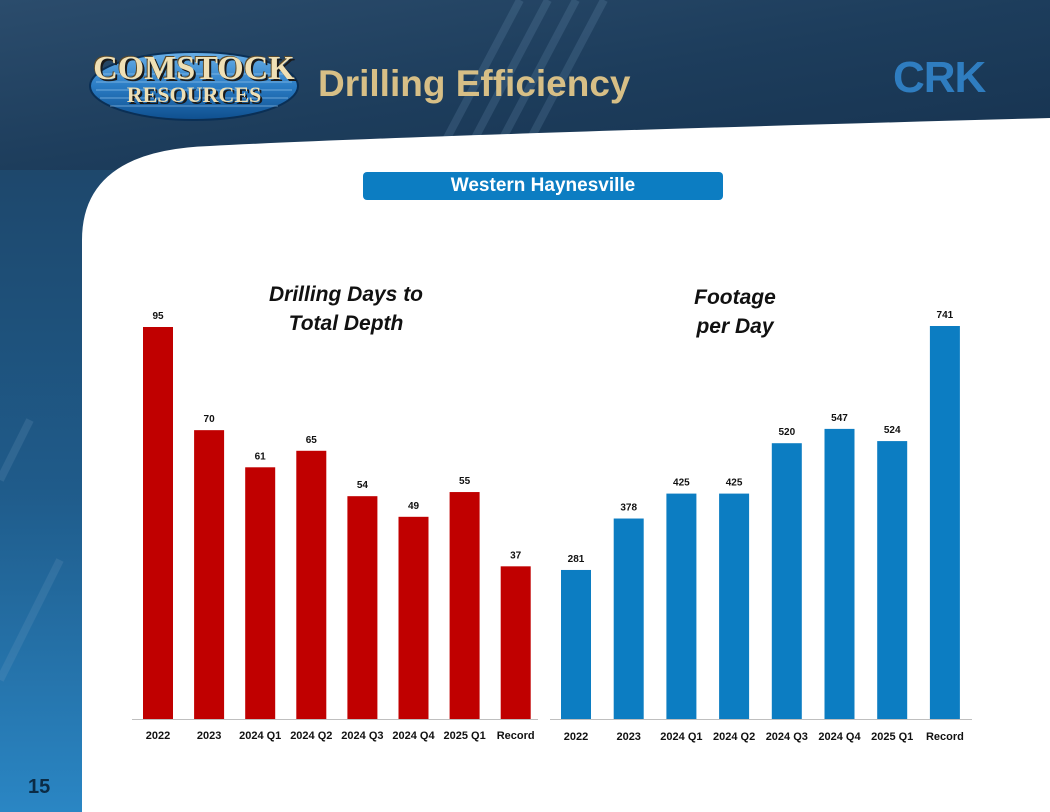 This screenshot has width=1050, height=812. Describe the element at coordinates (892, 737) in the screenshot. I see `chart-2-tick-label: 2025 Q1` at that location.